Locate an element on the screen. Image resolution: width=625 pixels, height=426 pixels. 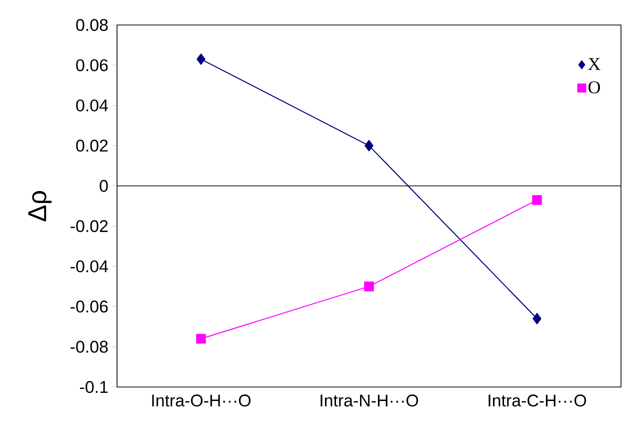
y-tick-label: -0.08 is located at coordinates (89, 346).